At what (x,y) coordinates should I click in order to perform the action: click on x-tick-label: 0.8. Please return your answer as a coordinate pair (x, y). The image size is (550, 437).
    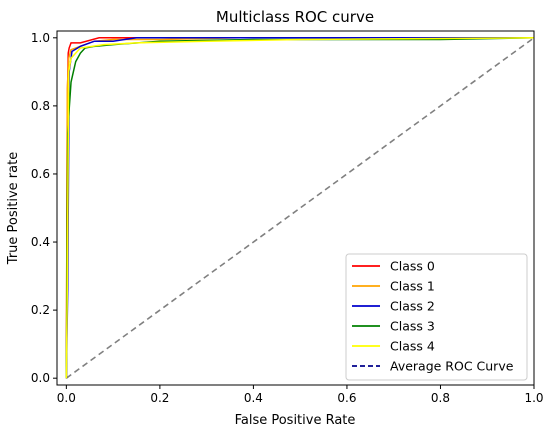
    Looking at the image, I should click on (440, 398).